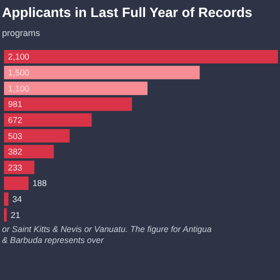  I want to click on data-label: 1,100, so click(19, 88).